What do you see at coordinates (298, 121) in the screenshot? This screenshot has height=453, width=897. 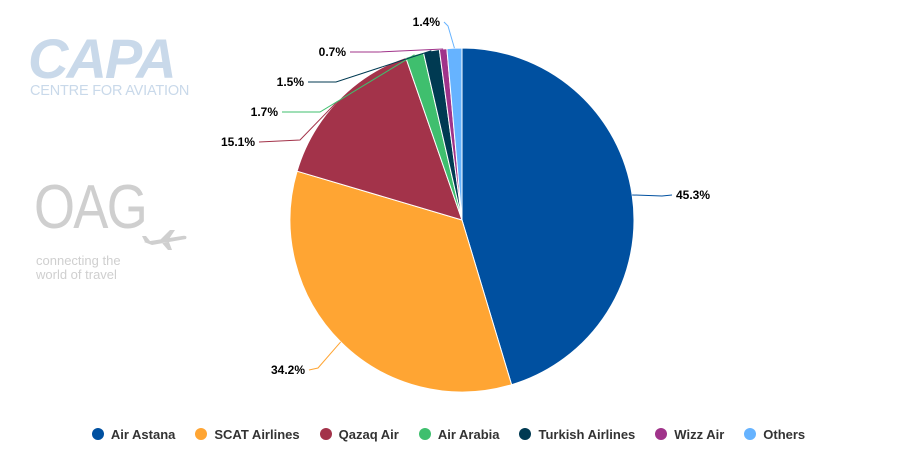 I see `leader-line-qazaq-air` at bounding box center [298, 121].